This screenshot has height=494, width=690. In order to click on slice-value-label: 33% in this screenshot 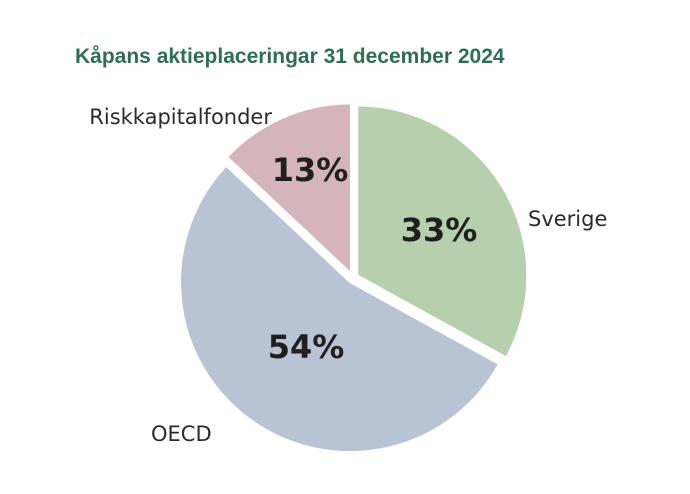, I will do `click(439, 230)`.